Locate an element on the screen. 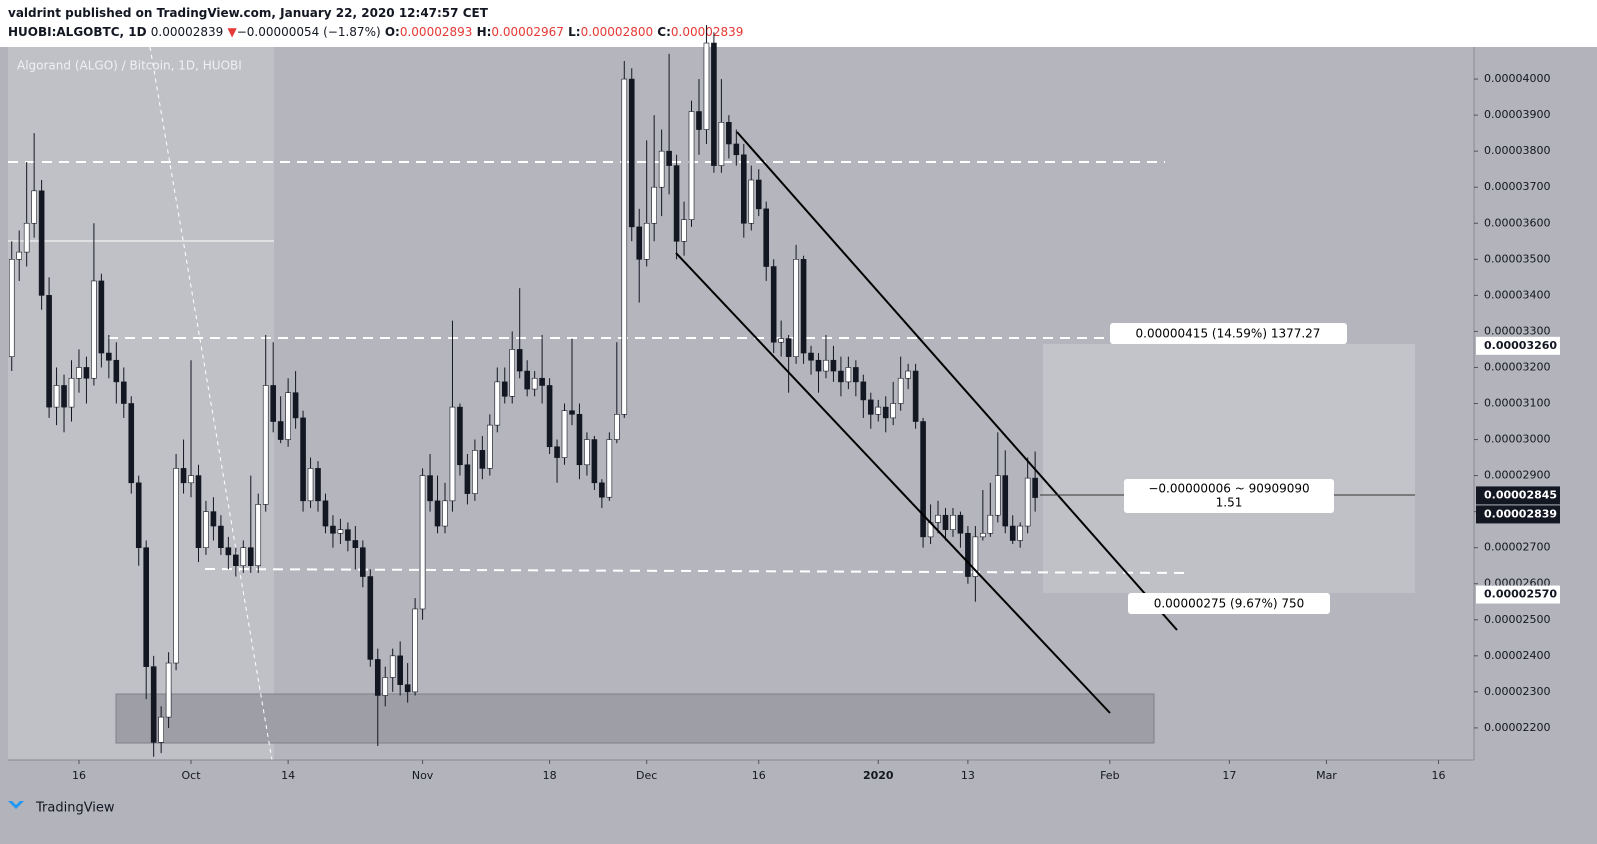 The image size is (1597, 844). price-tag-label: 0.00002570 is located at coordinates (1520, 594).